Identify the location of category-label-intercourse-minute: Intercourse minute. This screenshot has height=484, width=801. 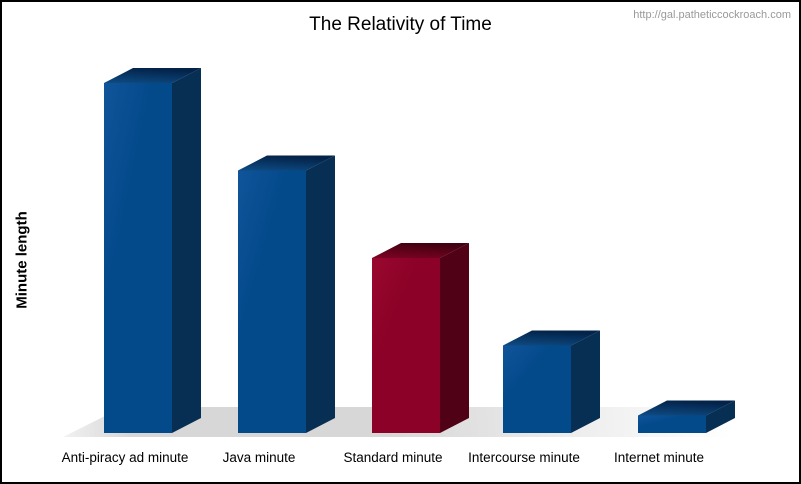
(524, 457).